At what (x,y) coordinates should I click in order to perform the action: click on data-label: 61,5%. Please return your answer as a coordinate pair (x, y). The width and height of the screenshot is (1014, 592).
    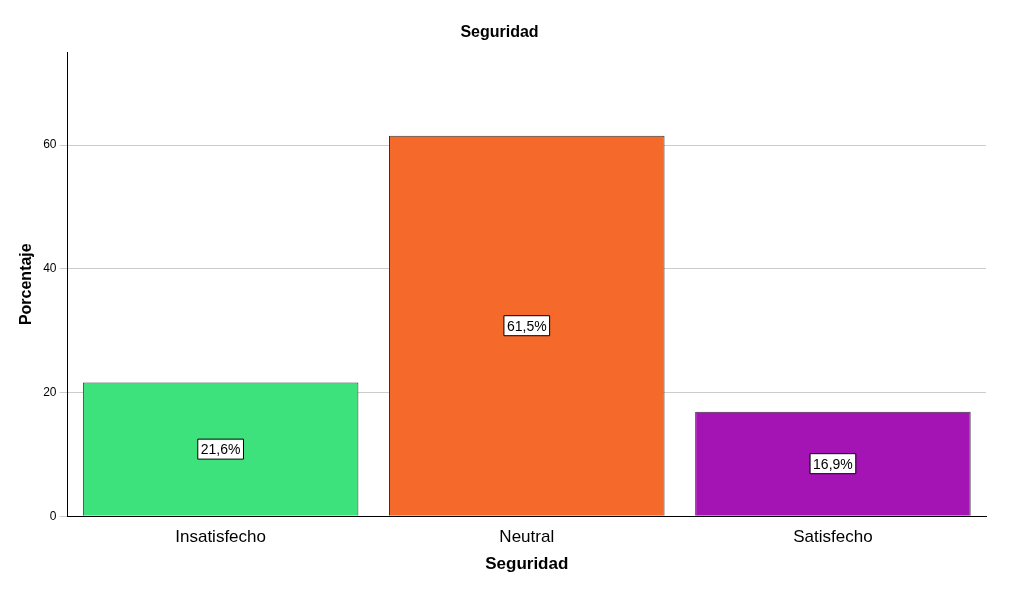
    Looking at the image, I should click on (526, 325).